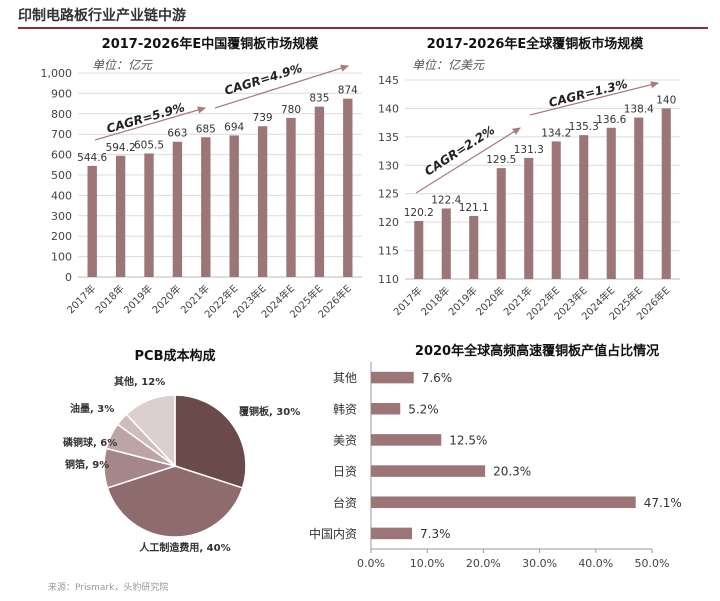 This screenshot has height=601, width=720. What do you see at coordinates (92, 408) in the screenshot?
I see `slice-label: 油墨, 3%` at bounding box center [92, 408].